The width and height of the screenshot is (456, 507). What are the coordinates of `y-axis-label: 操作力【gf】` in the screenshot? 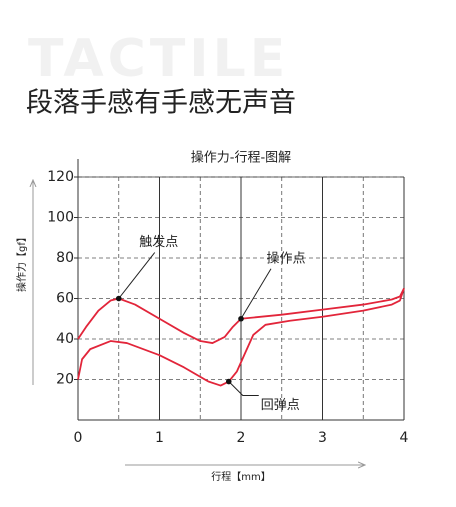 It's located at (21, 262).